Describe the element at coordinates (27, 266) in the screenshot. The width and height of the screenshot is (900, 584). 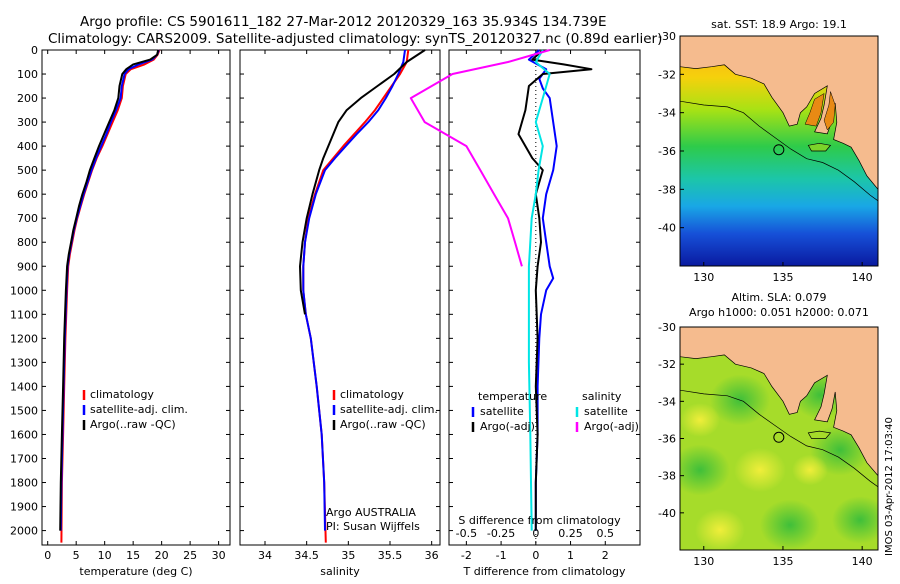
I see `y-tick-label: 900` at that location.